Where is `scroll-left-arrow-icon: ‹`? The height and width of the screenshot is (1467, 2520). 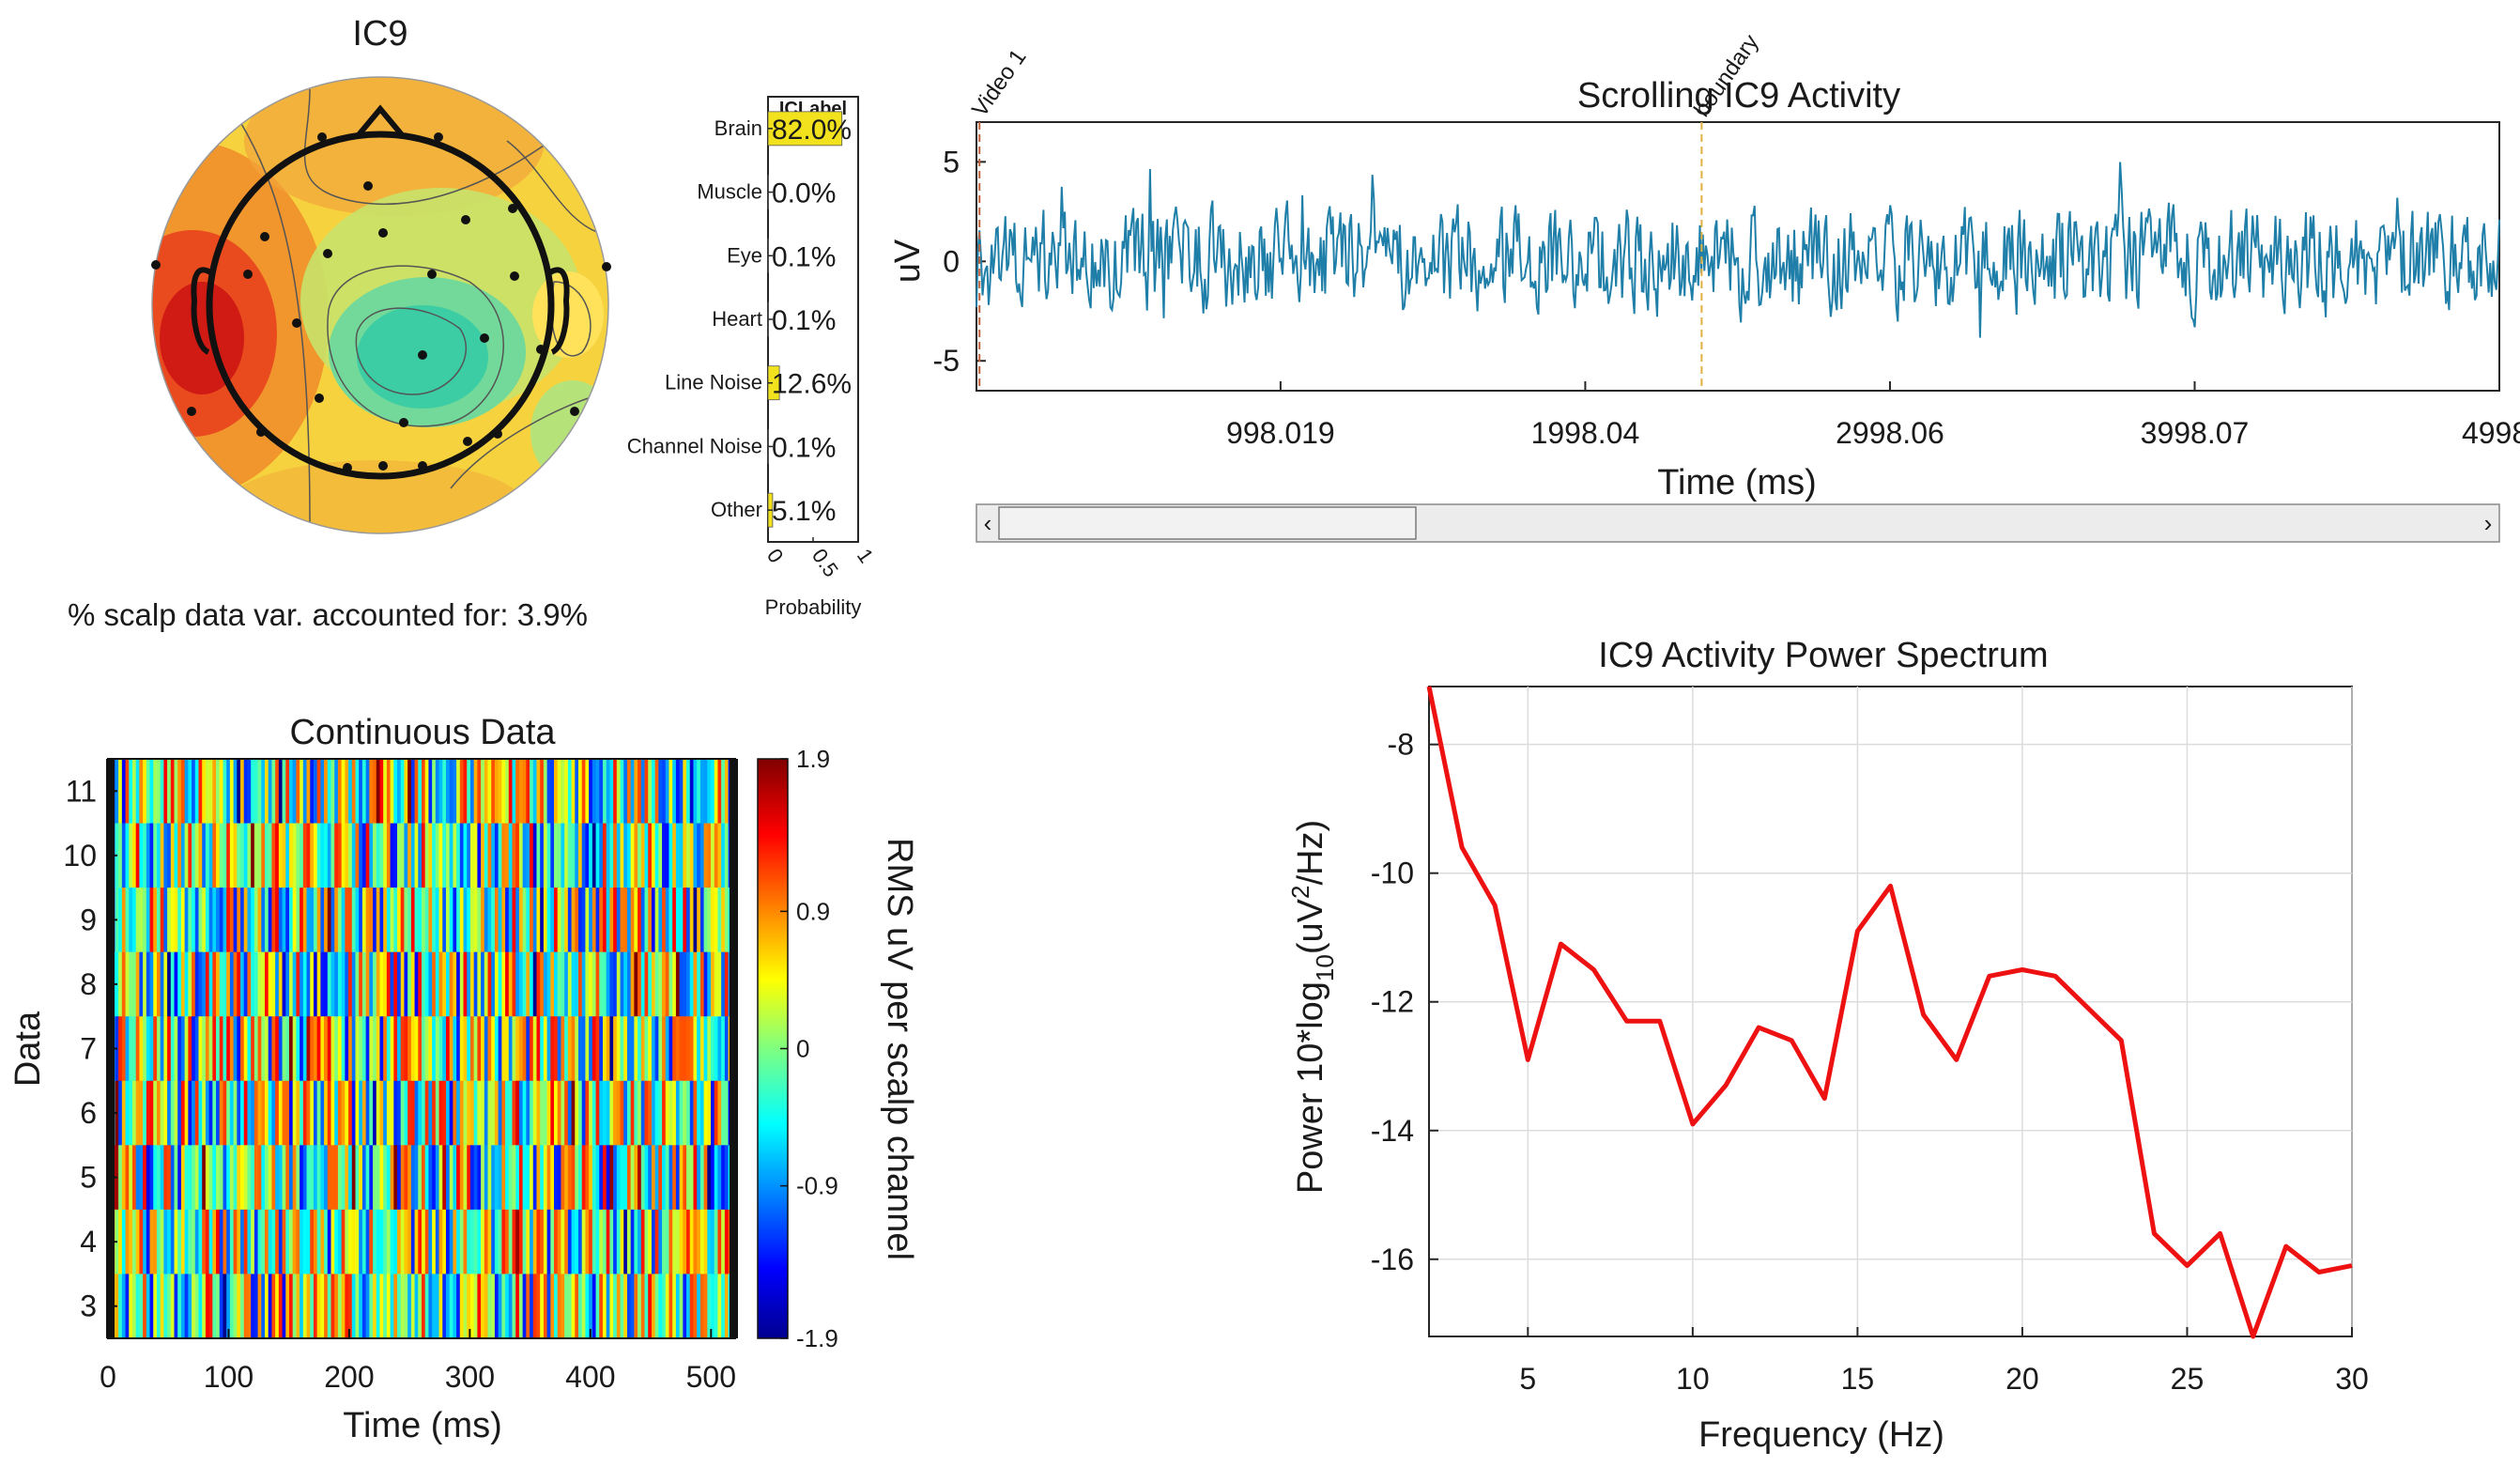 scroll-left-arrow-icon: ‹ is located at coordinates (988, 523).